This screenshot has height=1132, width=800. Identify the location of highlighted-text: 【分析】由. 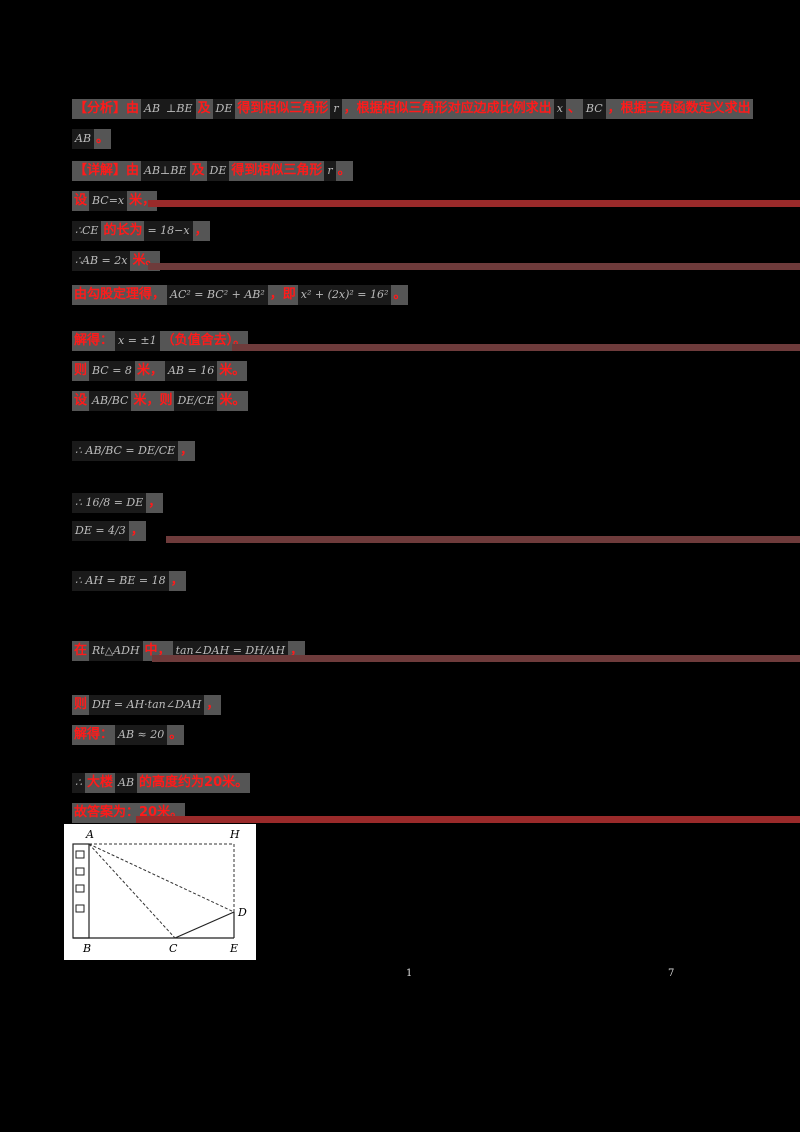
(107, 109).